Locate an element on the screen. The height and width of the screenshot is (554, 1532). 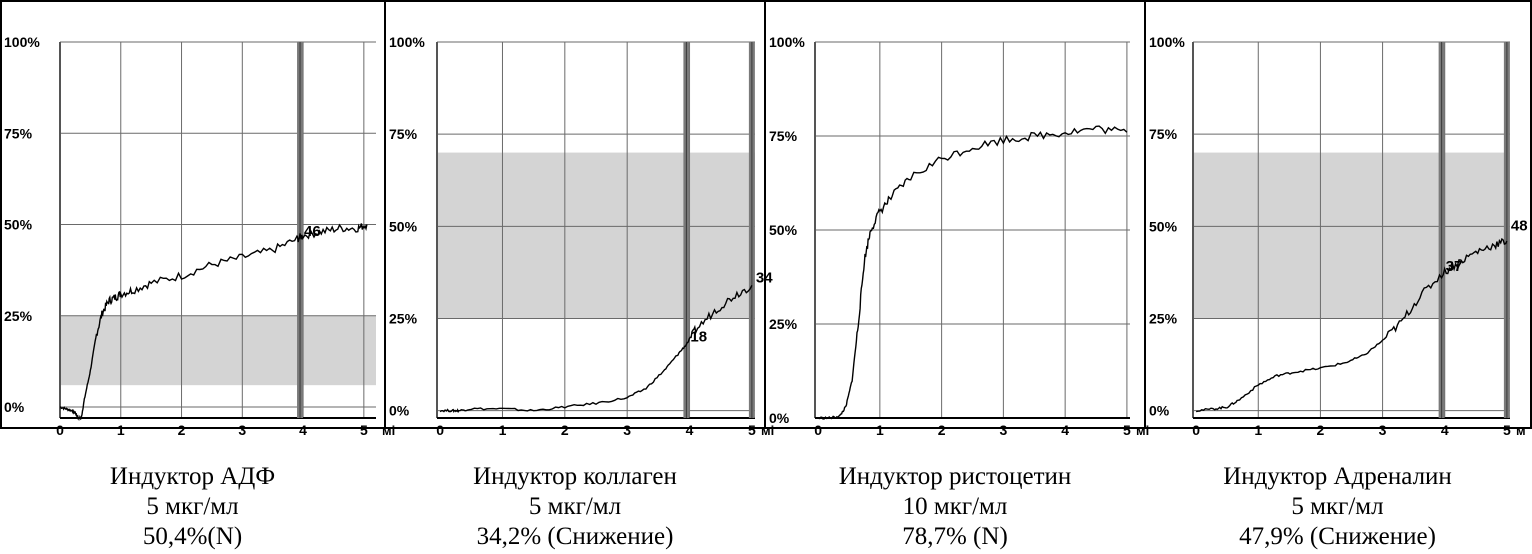
caption-panel-1: Индуктор АДФ 5 мкг/мл 50,4%(N) is located at coordinates (192, 507).